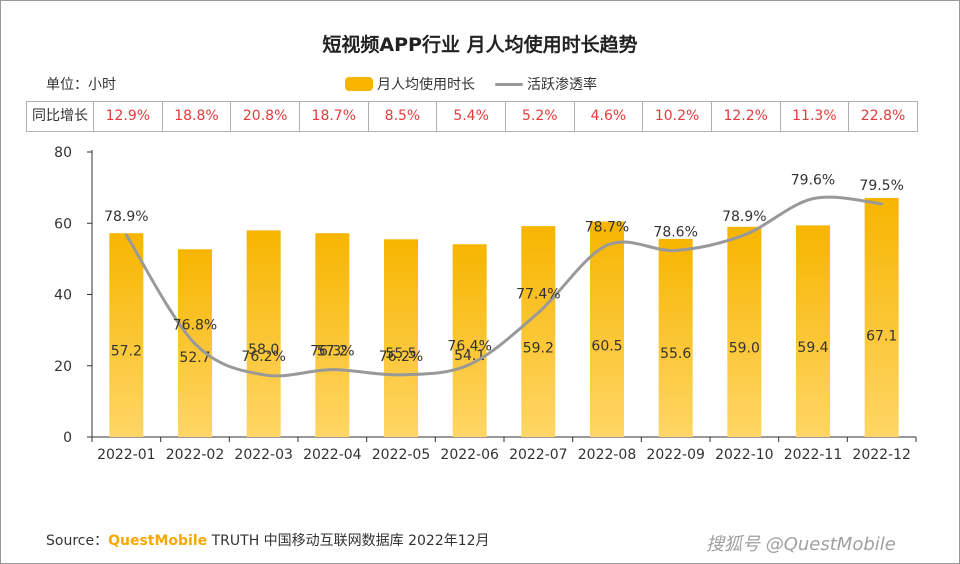  I want to click on watermark: 搜狐号 @QuestMobile, so click(801, 544).